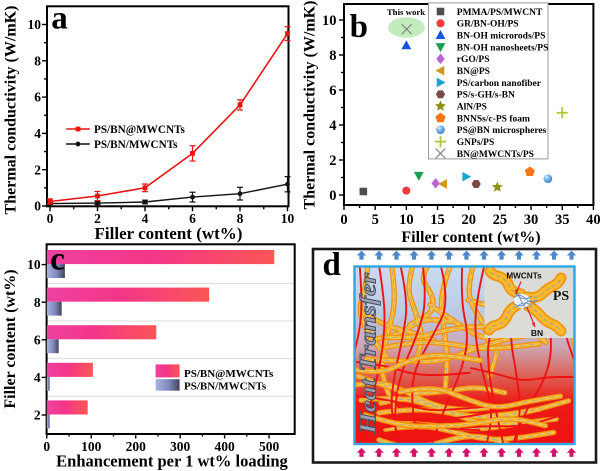 Image resolution: width=604 pixels, height=471 pixels. Describe the element at coordinates (468, 220) in the screenshot. I see `svg-text: 20` at that location.